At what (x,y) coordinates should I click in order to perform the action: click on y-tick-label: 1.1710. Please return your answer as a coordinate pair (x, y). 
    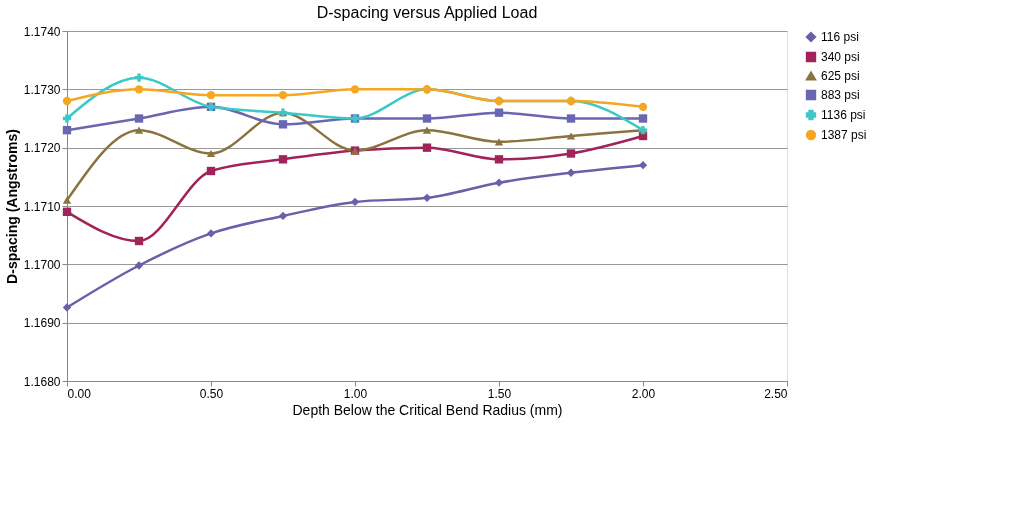
    Looking at the image, I should click on (42, 206).